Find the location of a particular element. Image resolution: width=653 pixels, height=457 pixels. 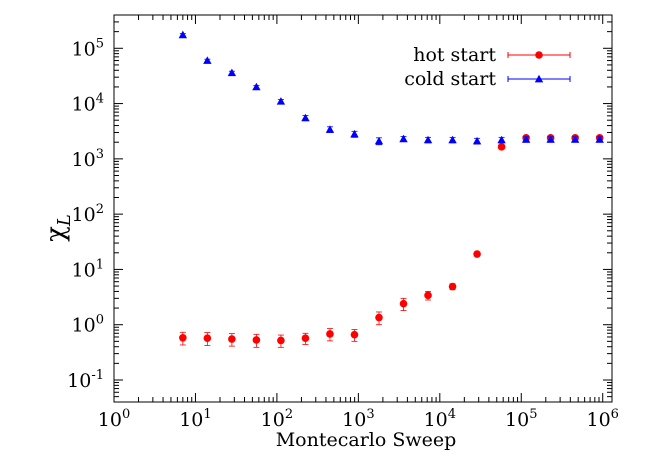

x-tick-label: 103 is located at coordinates (358, 419).